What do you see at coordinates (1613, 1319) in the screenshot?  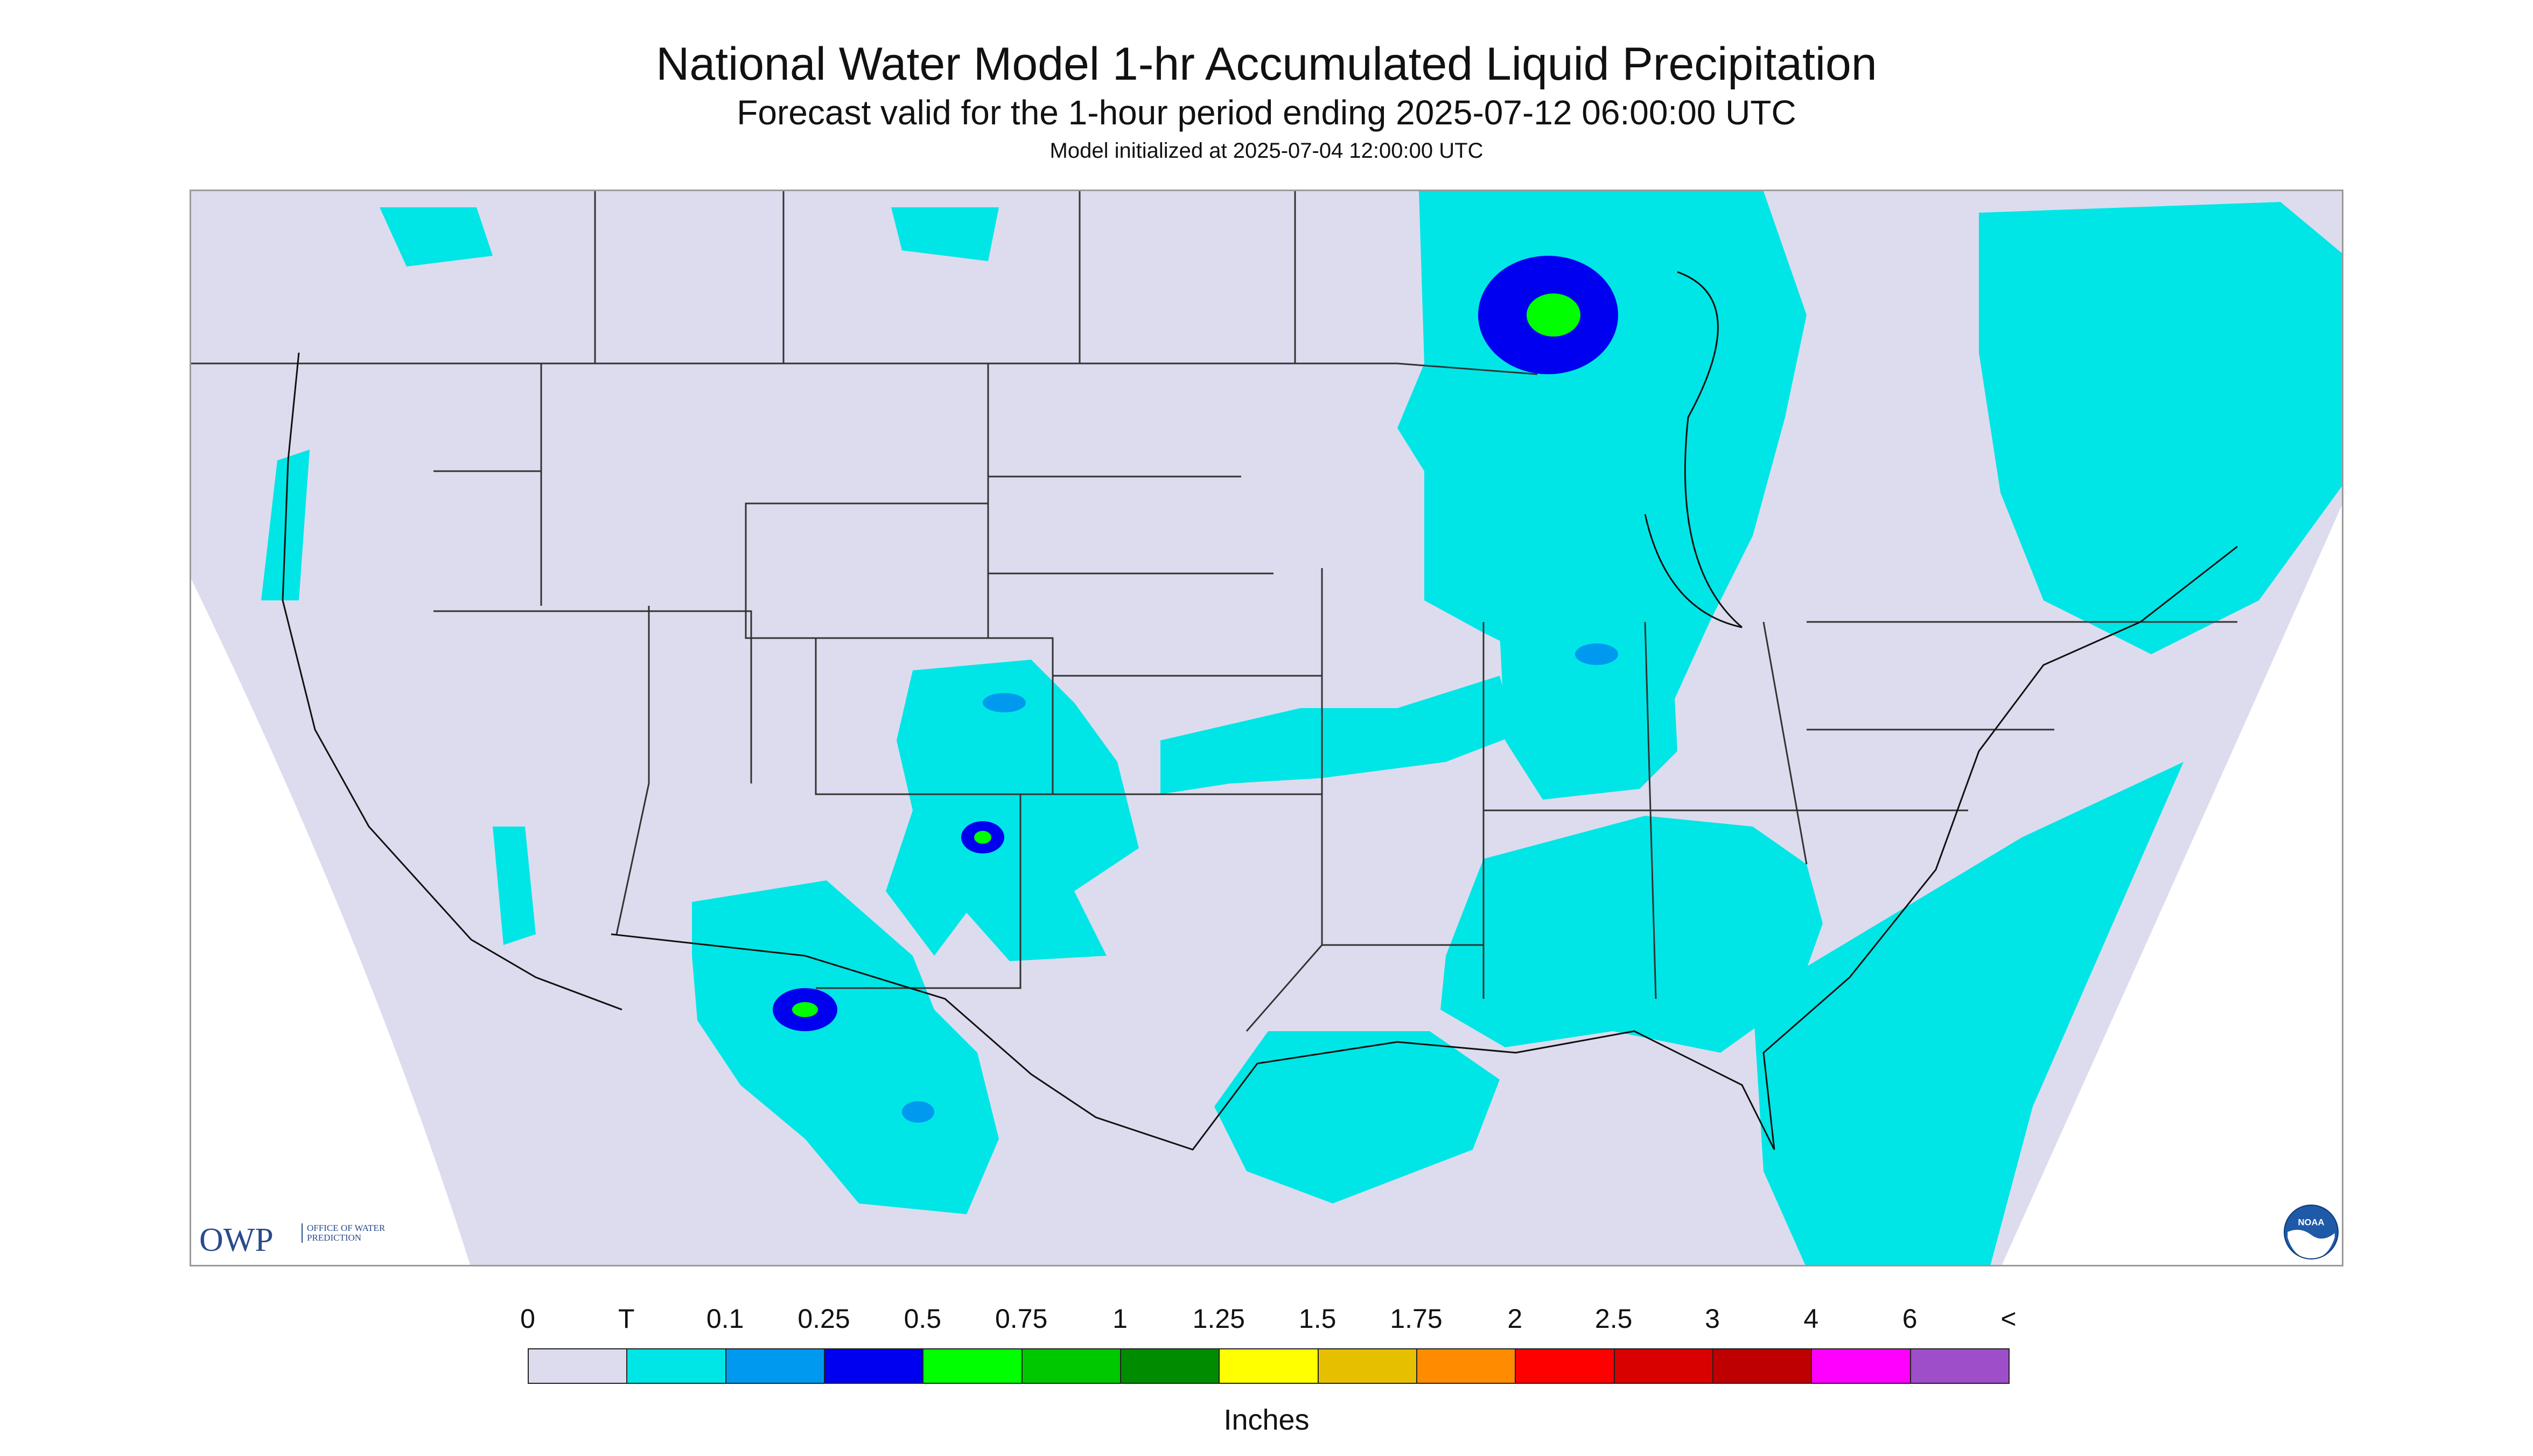 I see `legend-label-11: 2.5` at bounding box center [1613, 1319].